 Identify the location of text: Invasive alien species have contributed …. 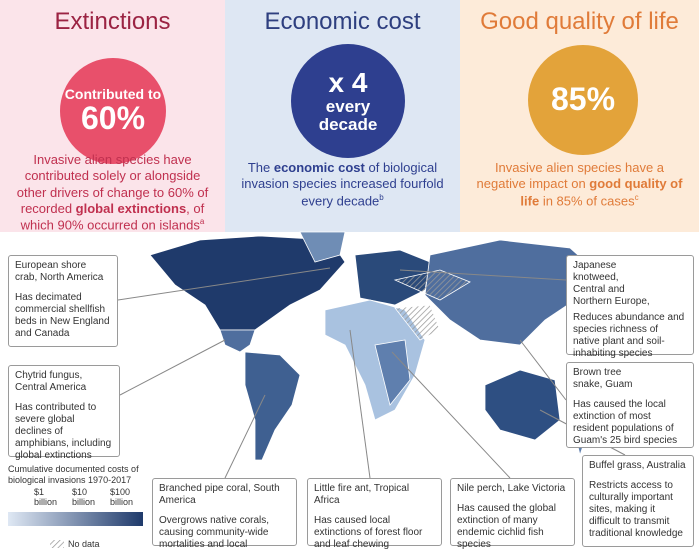
(112, 184).